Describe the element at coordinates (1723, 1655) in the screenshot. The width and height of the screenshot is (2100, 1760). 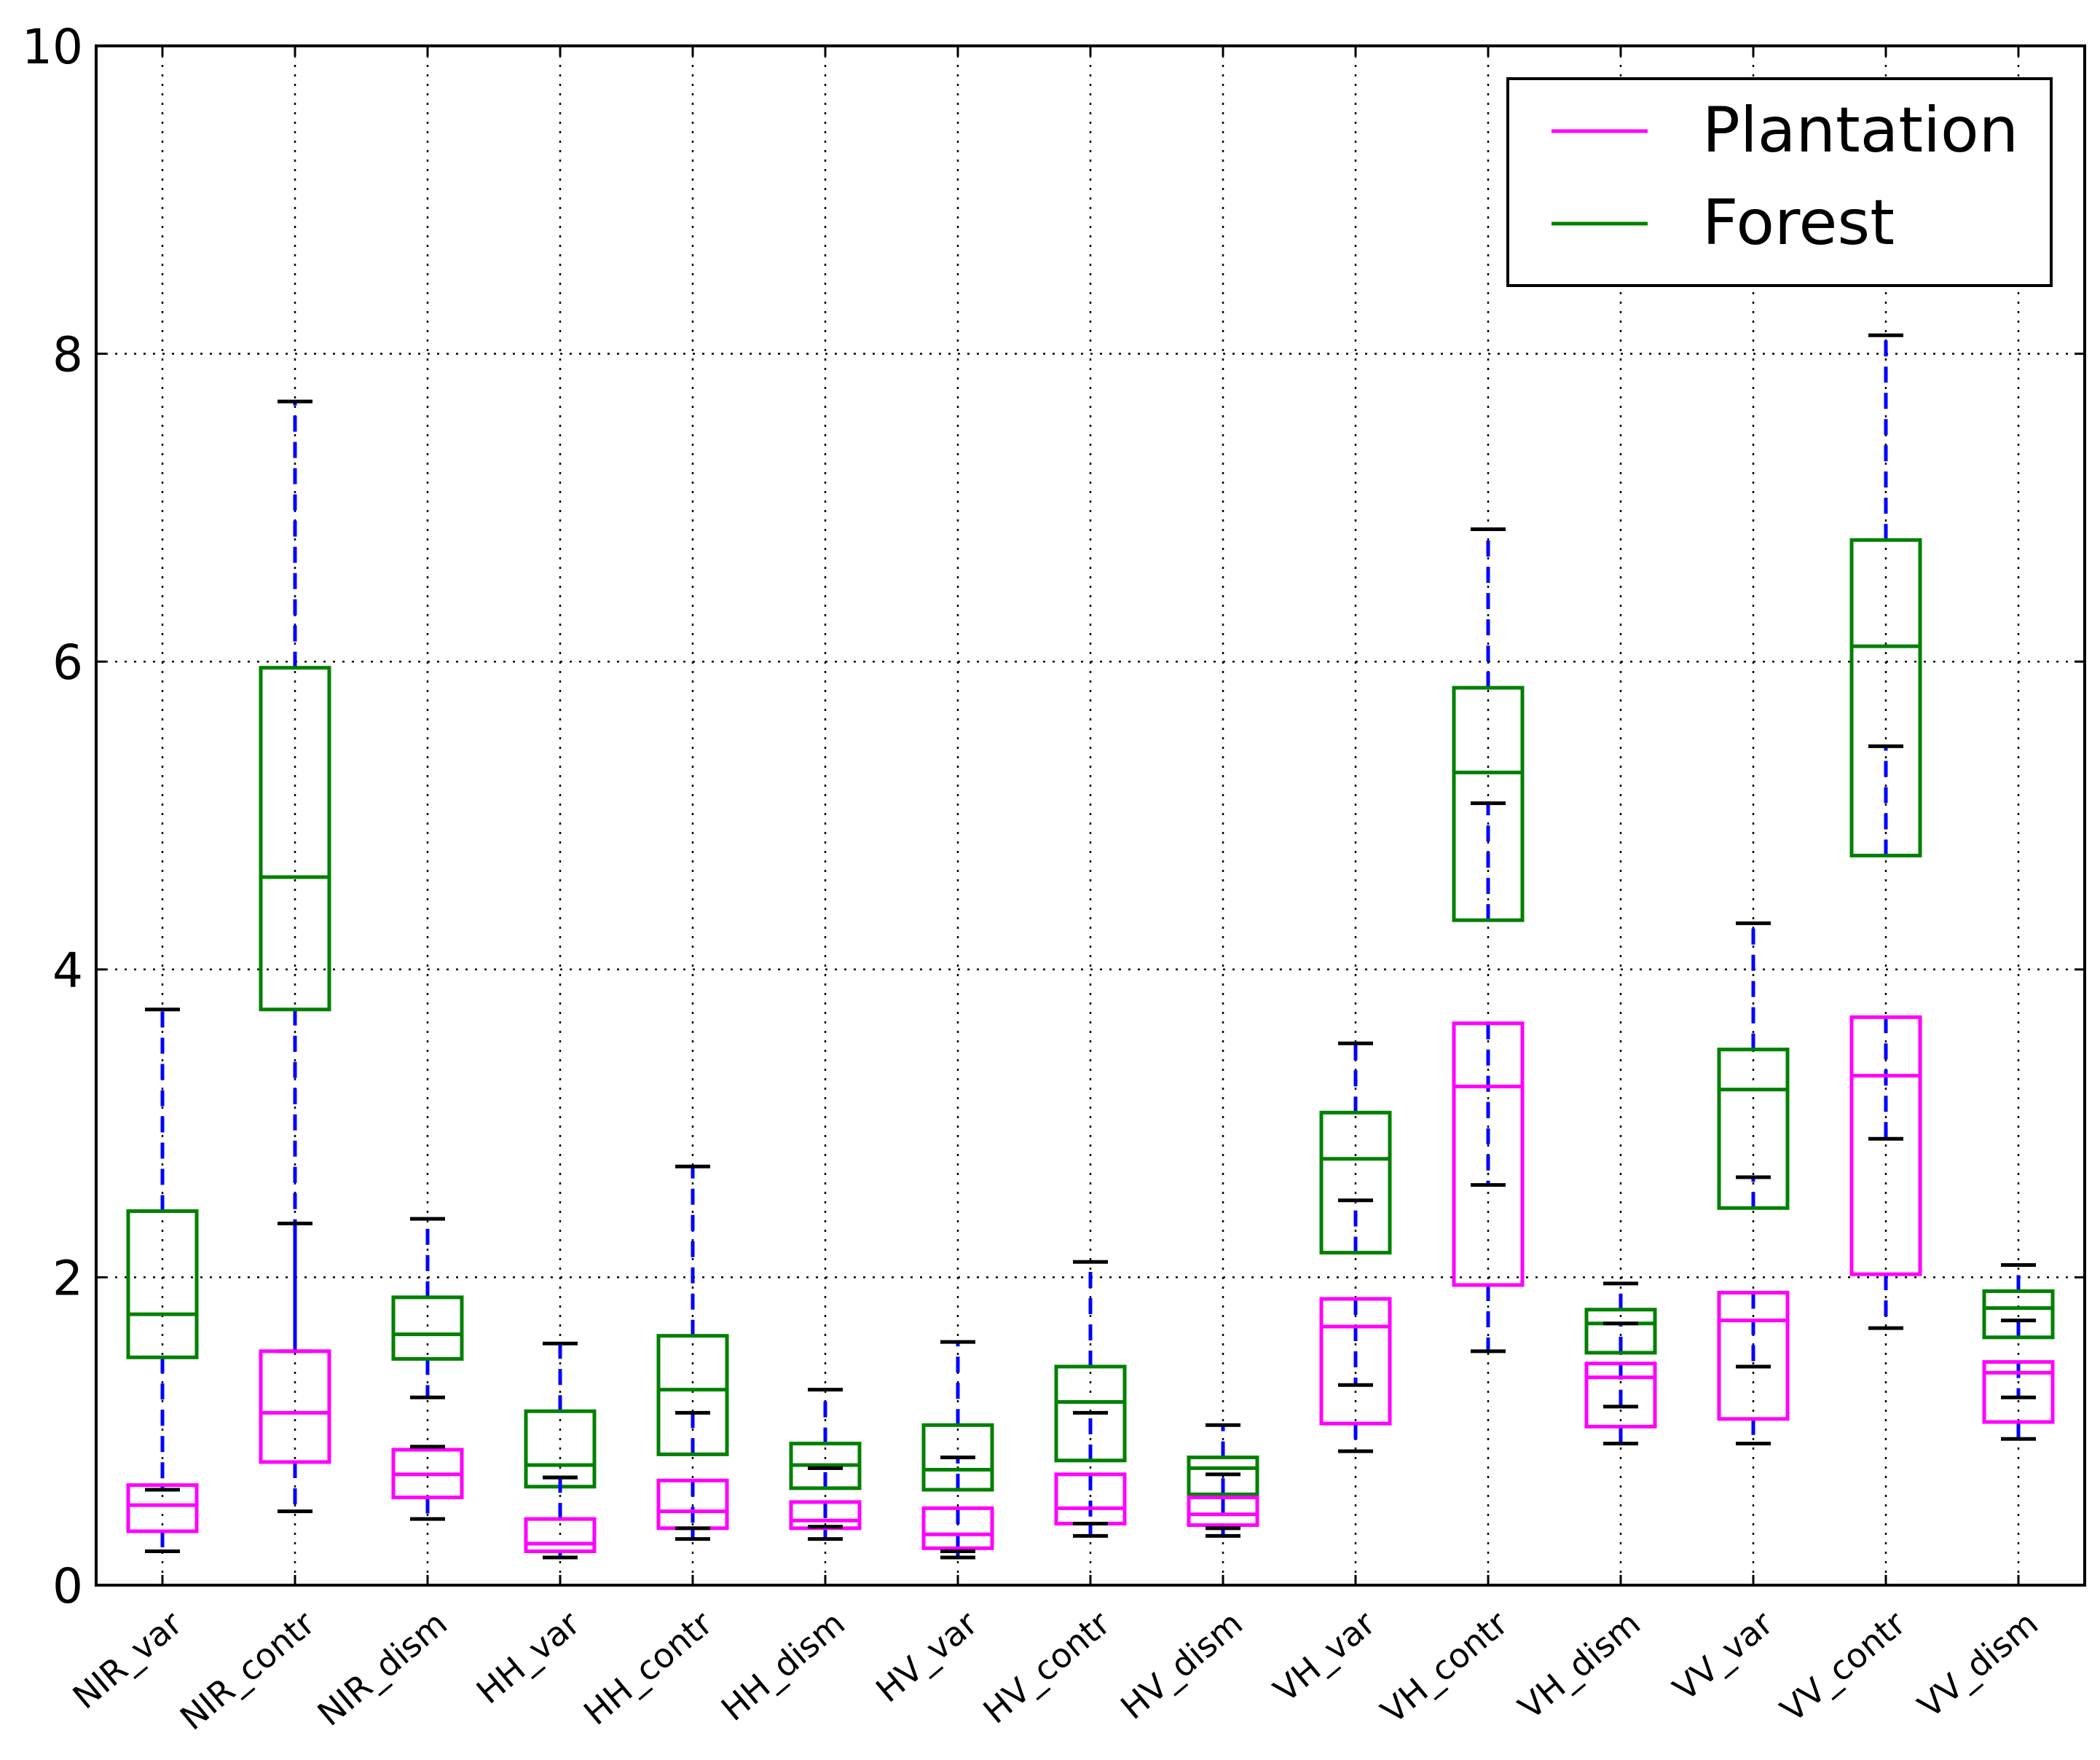
I see `x-tick-label: VV_var` at that location.